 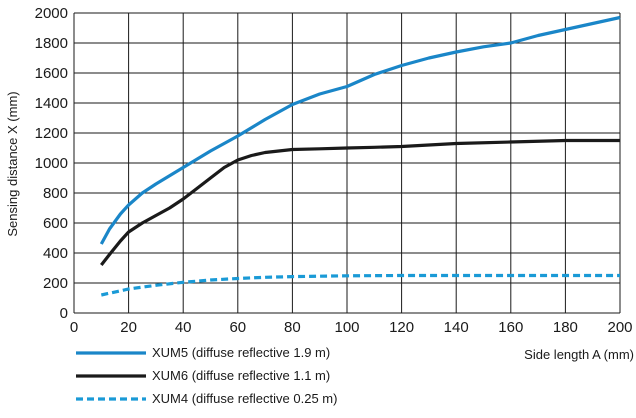 What do you see at coordinates (55, 223) in the screenshot?
I see `y-tick-label: 600` at bounding box center [55, 223].